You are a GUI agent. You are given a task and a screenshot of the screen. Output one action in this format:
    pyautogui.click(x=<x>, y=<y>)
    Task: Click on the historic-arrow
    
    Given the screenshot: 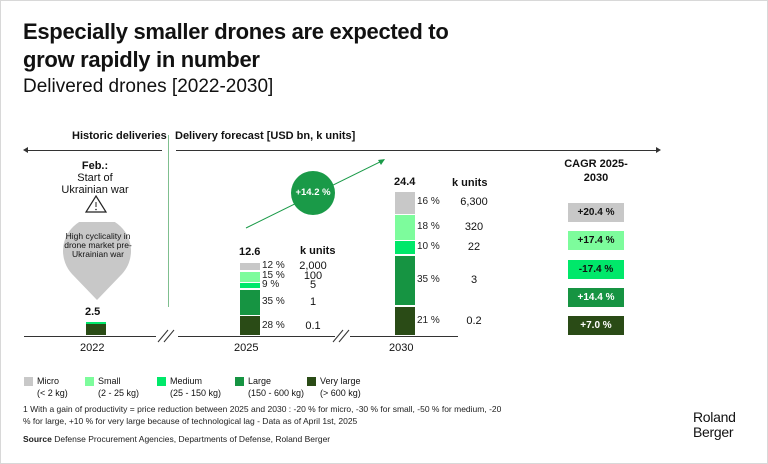 What is the action you would take?
    pyautogui.click(x=94, y=150)
    